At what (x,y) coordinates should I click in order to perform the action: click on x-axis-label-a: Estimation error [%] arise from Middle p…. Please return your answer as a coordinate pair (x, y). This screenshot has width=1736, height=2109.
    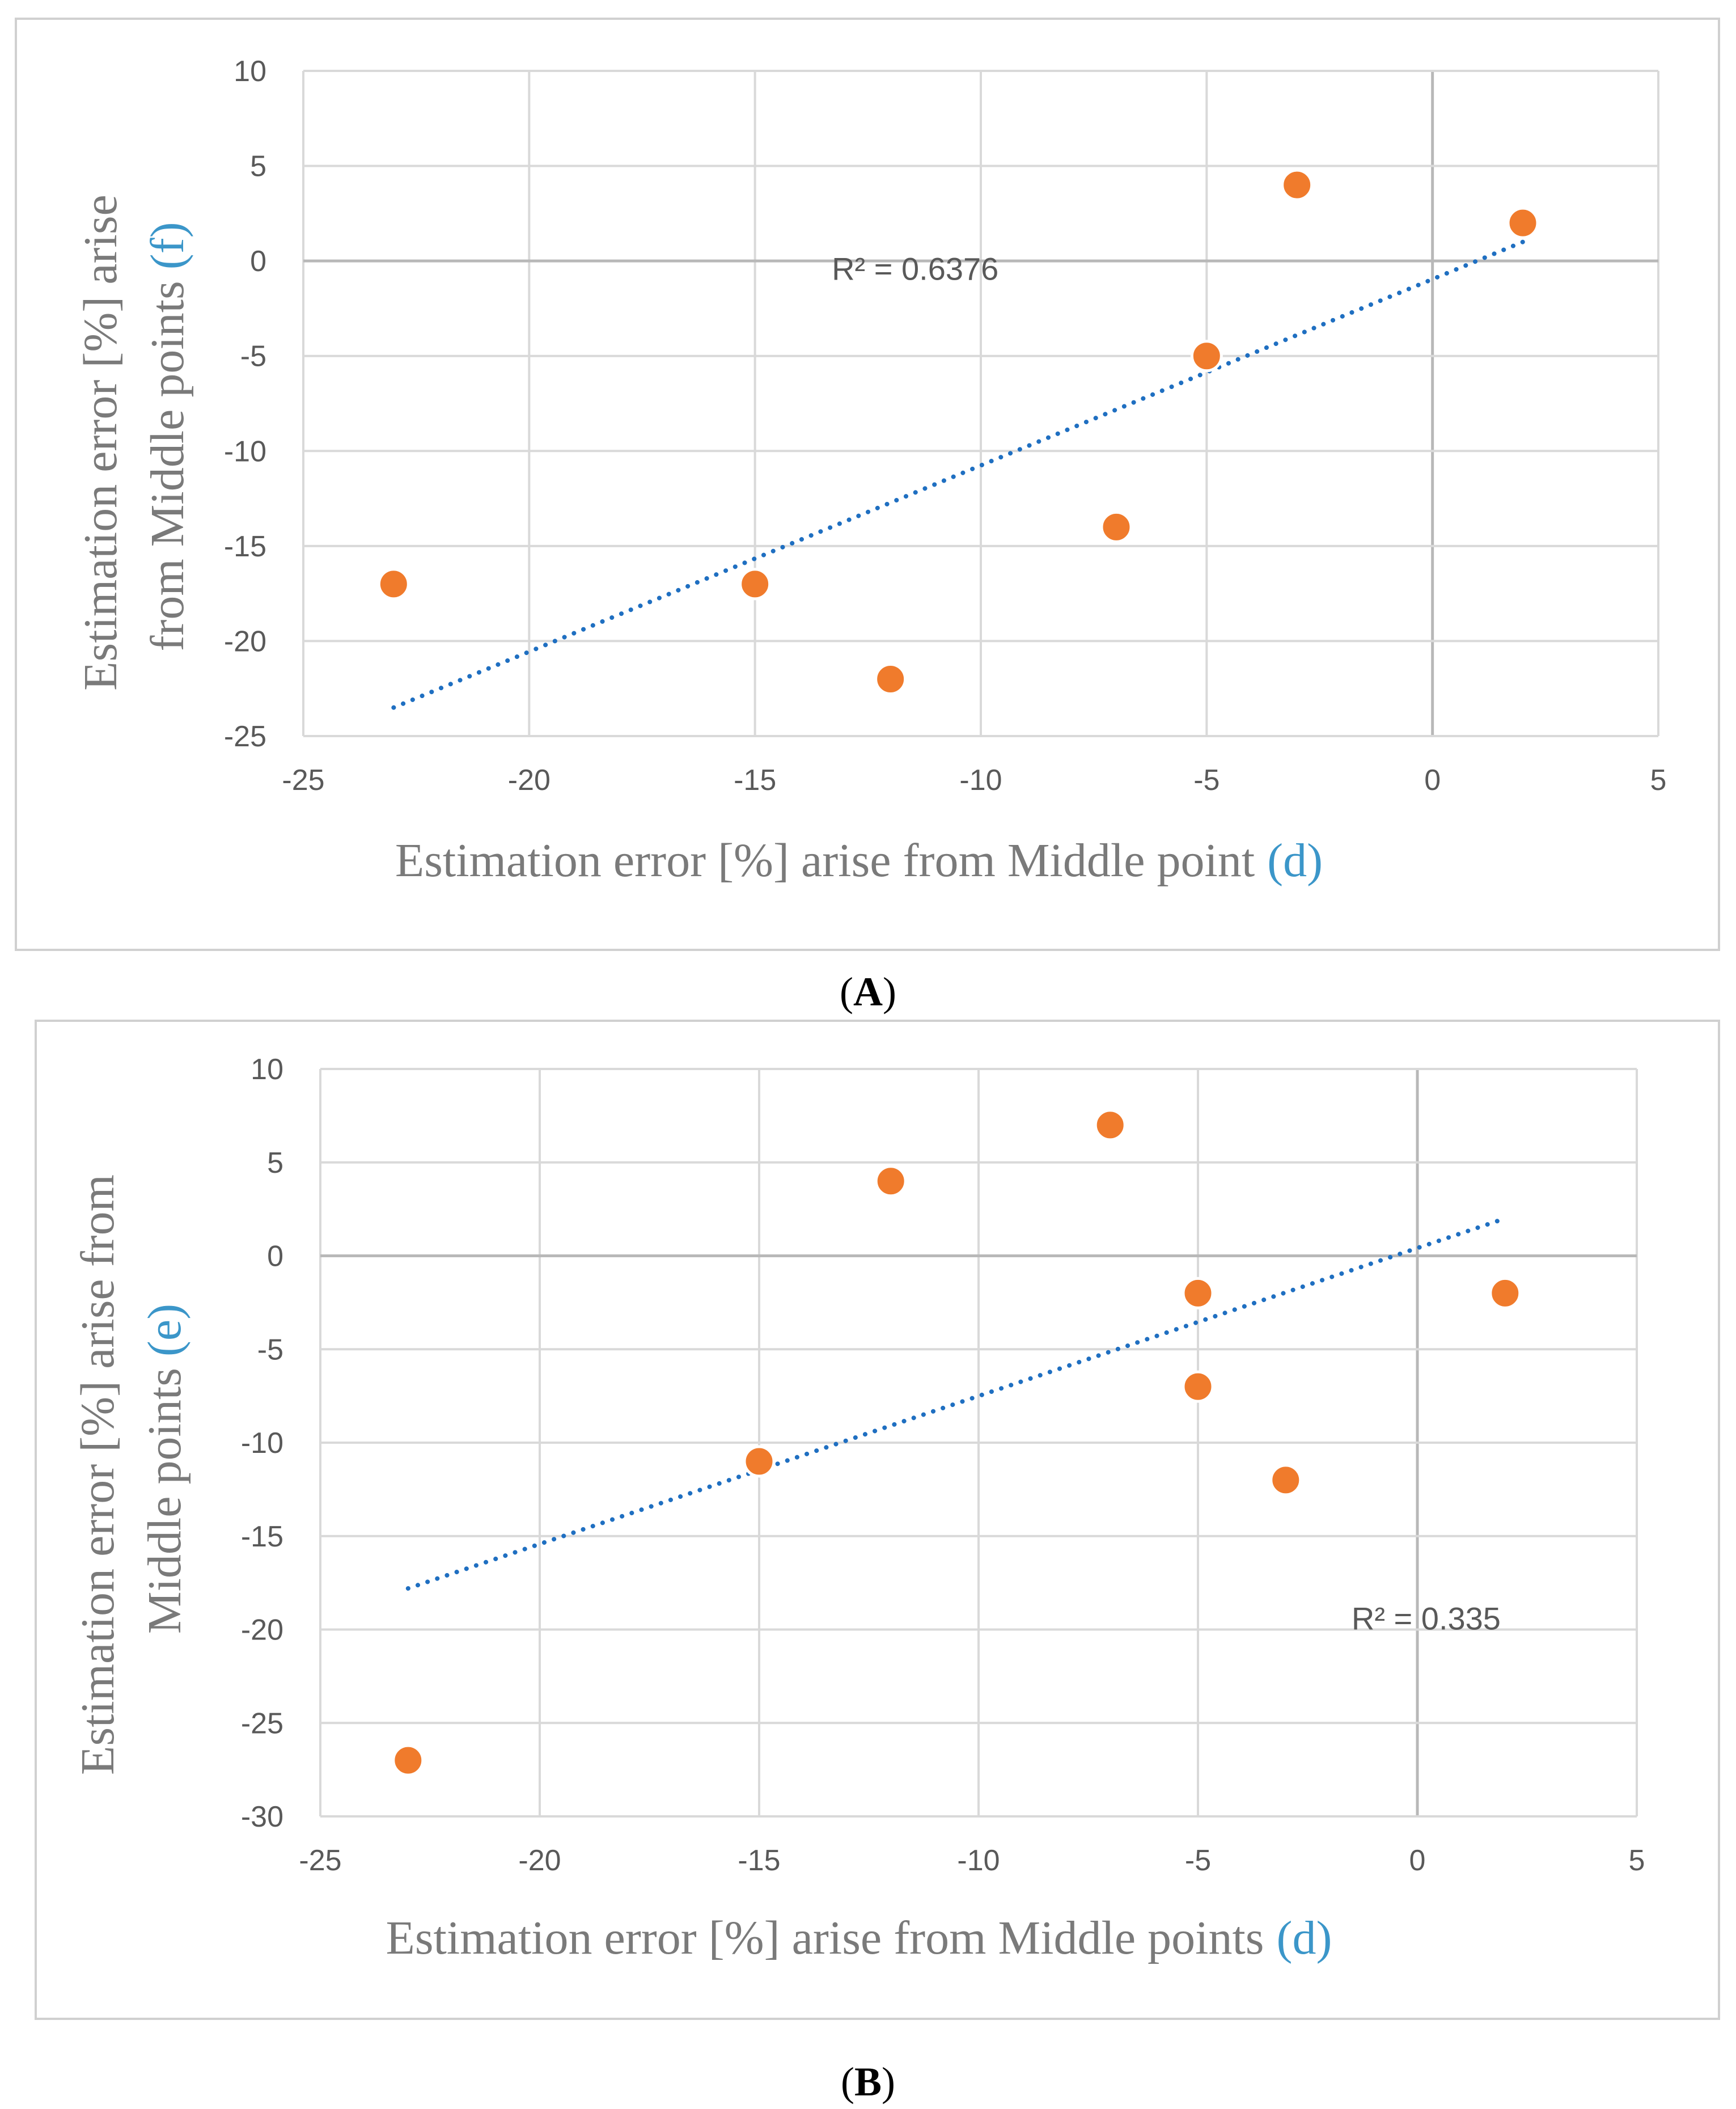
    Looking at the image, I should click on (859, 860).